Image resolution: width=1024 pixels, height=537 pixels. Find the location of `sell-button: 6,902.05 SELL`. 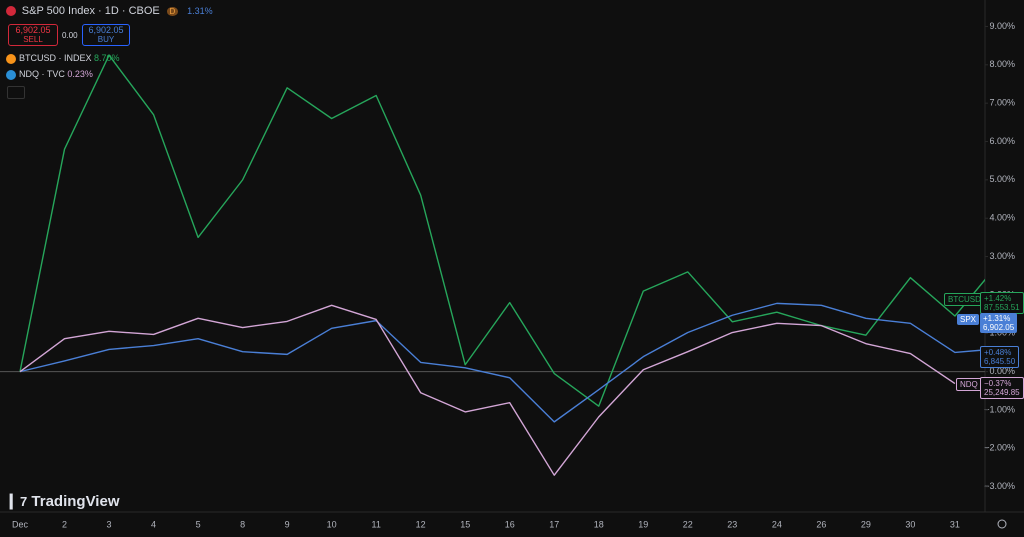

sell-button: 6,902.05 SELL is located at coordinates (33, 35).